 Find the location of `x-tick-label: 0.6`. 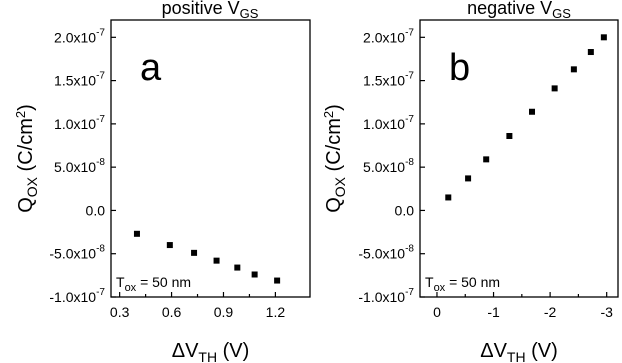

x-tick-label: 0.6 is located at coordinates (172, 312).